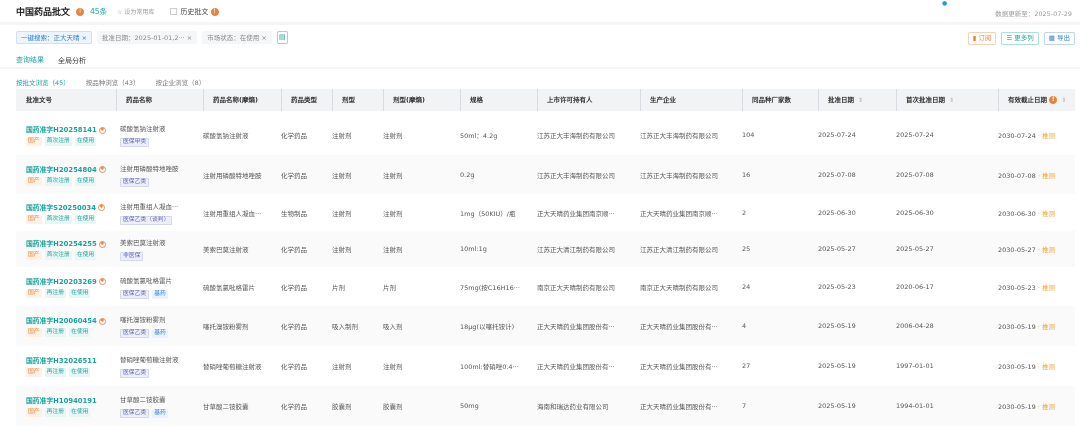  I want to click on column-header: 批准文号, so click(66, 100).